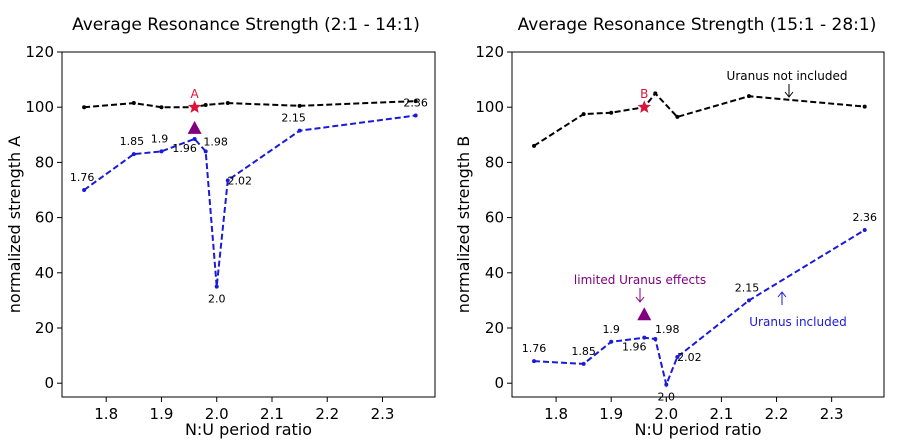 This screenshot has width=900, height=443. What do you see at coordinates (697, 25) in the screenshot?
I see `chart-title: Average Resonance Strength (15:1 - 28:1)` at bounding box center [697, 25].